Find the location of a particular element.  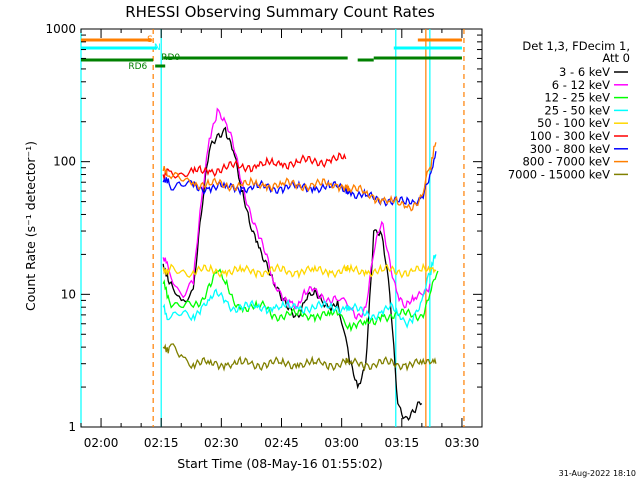

y-axis-label-text: Count Rate (s⁻¹ detector⁻¹) is located at coordinates (30, 226).